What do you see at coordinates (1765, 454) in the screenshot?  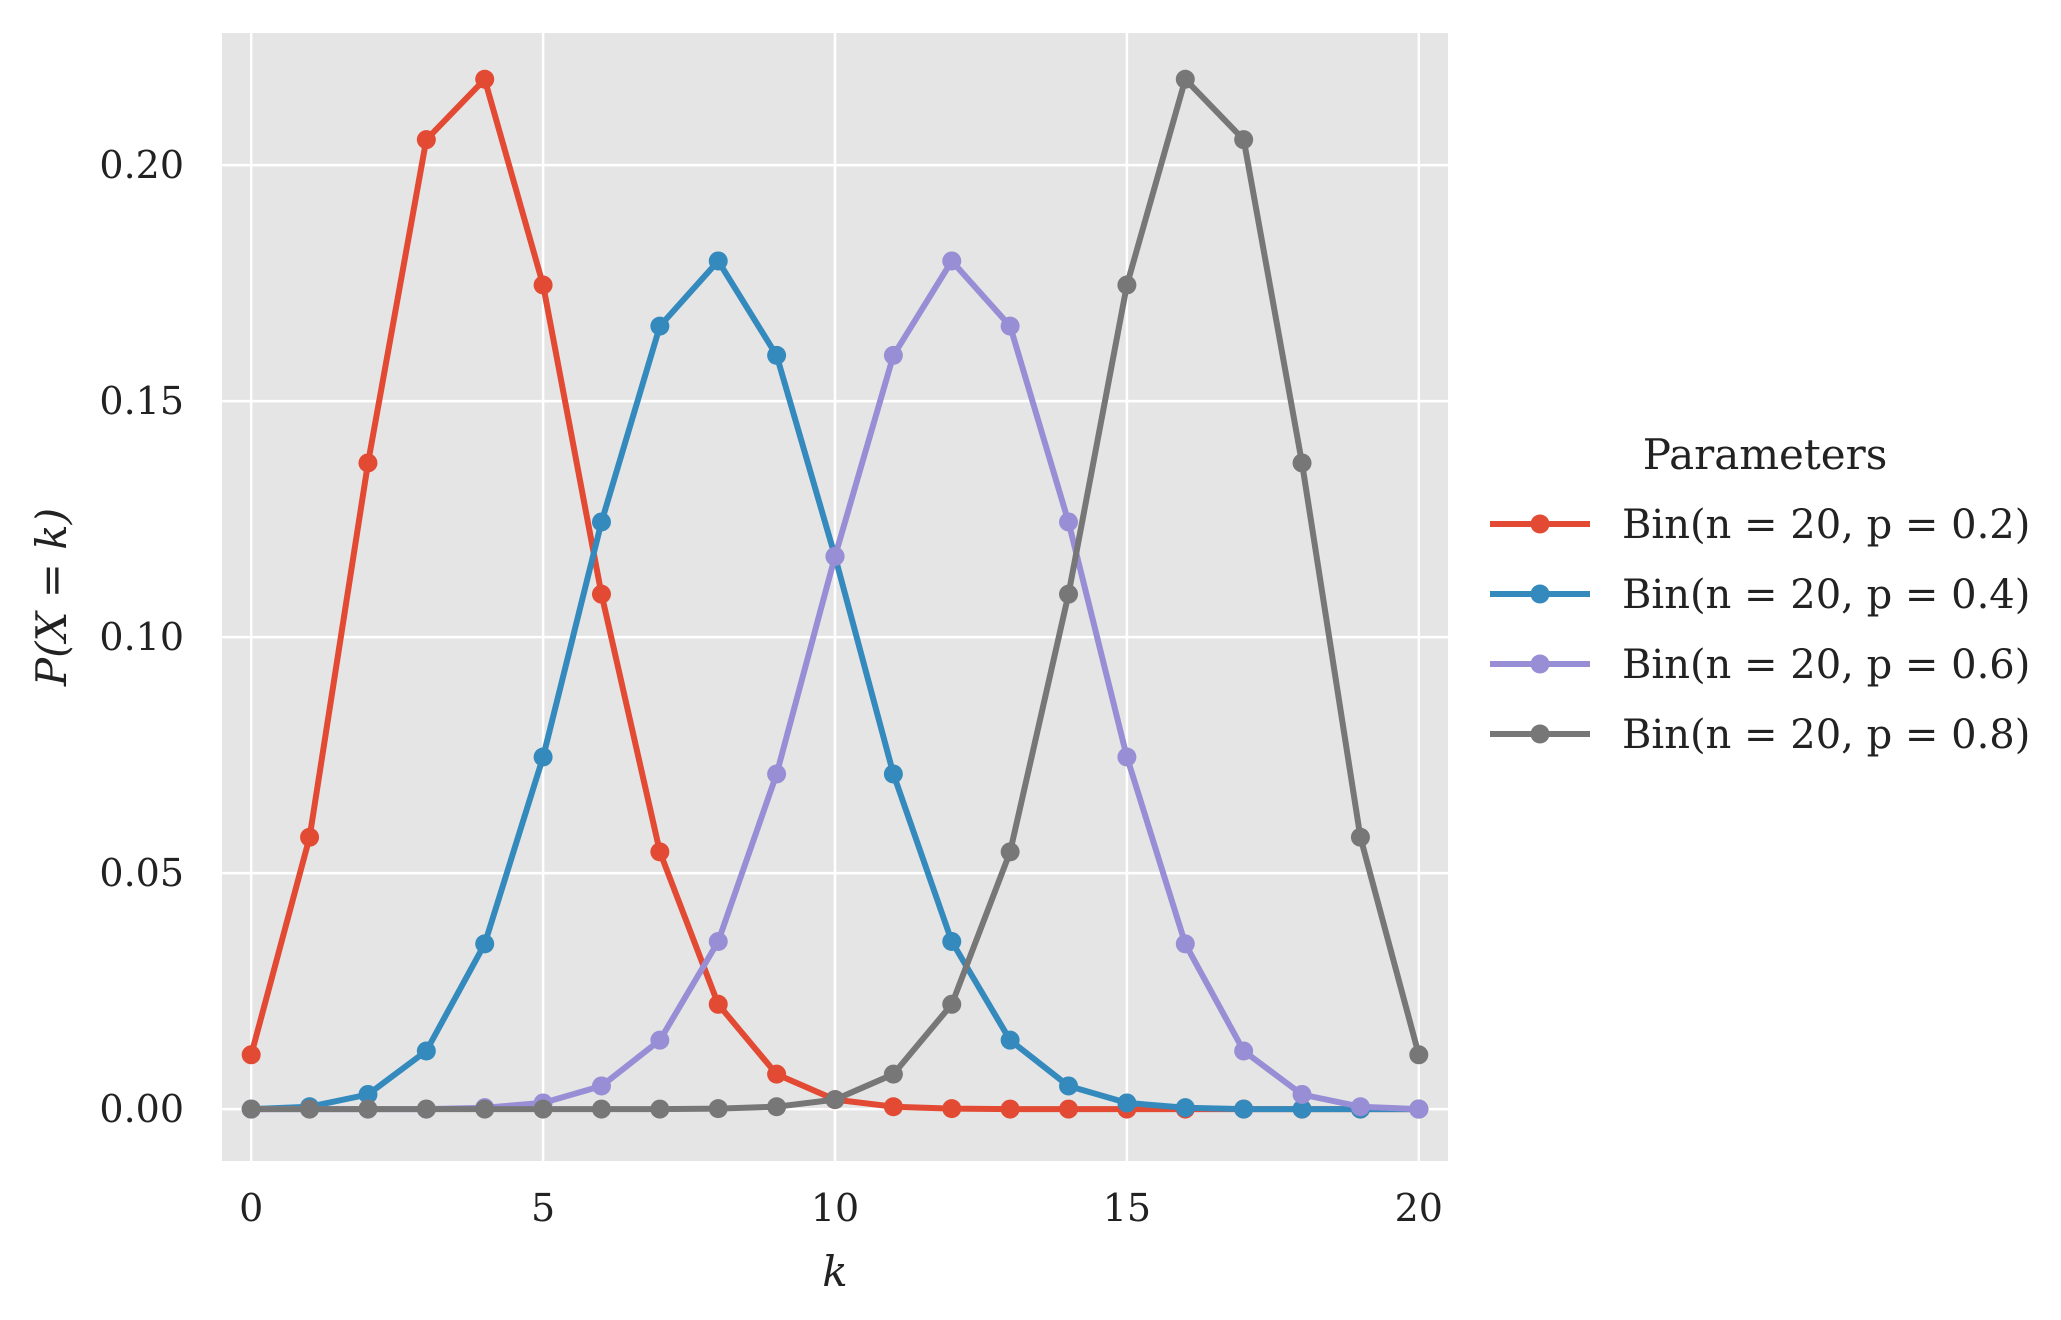 I see `legend-title: Parameters` at bounding box center [1765, 454].